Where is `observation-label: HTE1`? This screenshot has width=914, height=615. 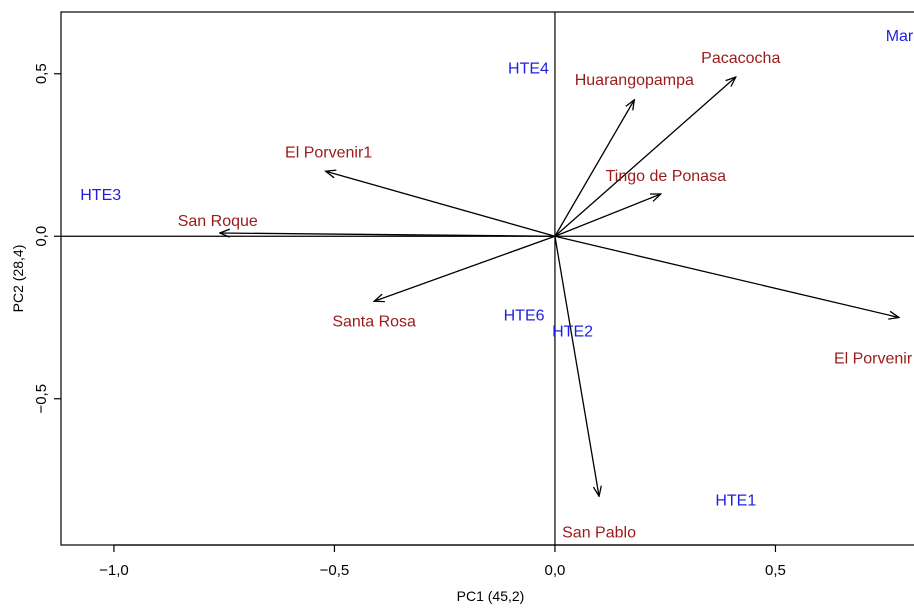
observation-label: HTE1 is located at coordinates (735, 501).